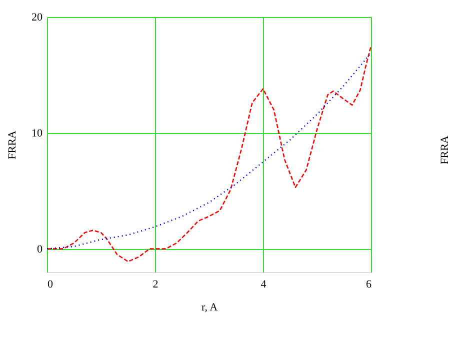 The width and height of the screenshot is (457, 339). What do you see at coordinates (445, 150) in the screenshot?
I see `text: FRRA` at bounding box center [445, 150].